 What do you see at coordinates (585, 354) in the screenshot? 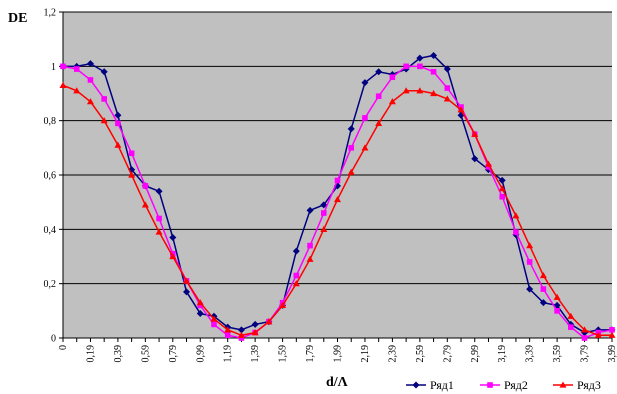
I see `x-tick-label: 3,79` at bounding box center [585, 354].